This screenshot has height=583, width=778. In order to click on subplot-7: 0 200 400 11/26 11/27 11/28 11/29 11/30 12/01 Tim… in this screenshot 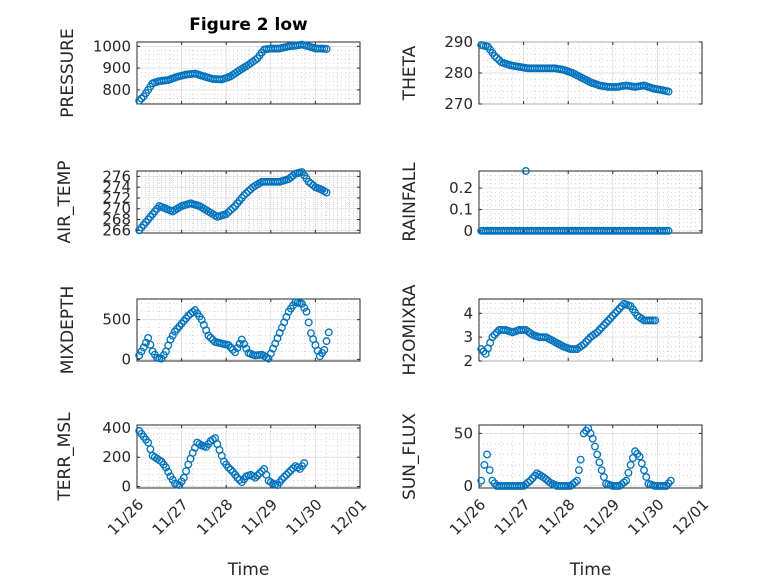, I will do `click(212, 496)`.